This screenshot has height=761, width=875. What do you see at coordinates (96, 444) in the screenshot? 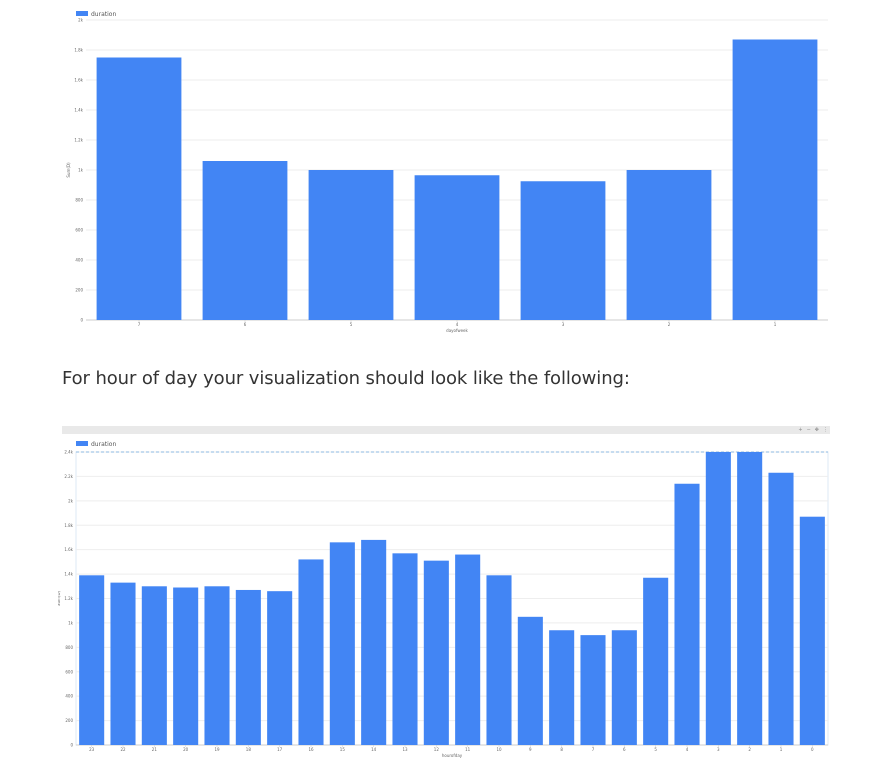
I see `chart2-legend: duration` at bounding box center [96, 444].